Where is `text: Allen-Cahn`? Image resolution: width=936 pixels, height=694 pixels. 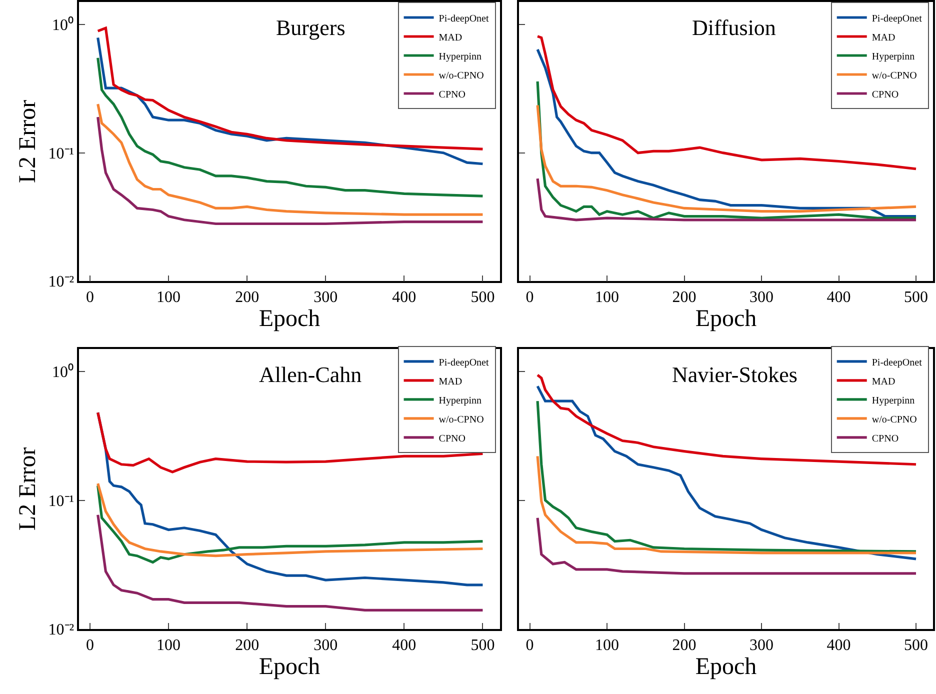 text: Allen-Cahn is located at coordinates (310, 374).